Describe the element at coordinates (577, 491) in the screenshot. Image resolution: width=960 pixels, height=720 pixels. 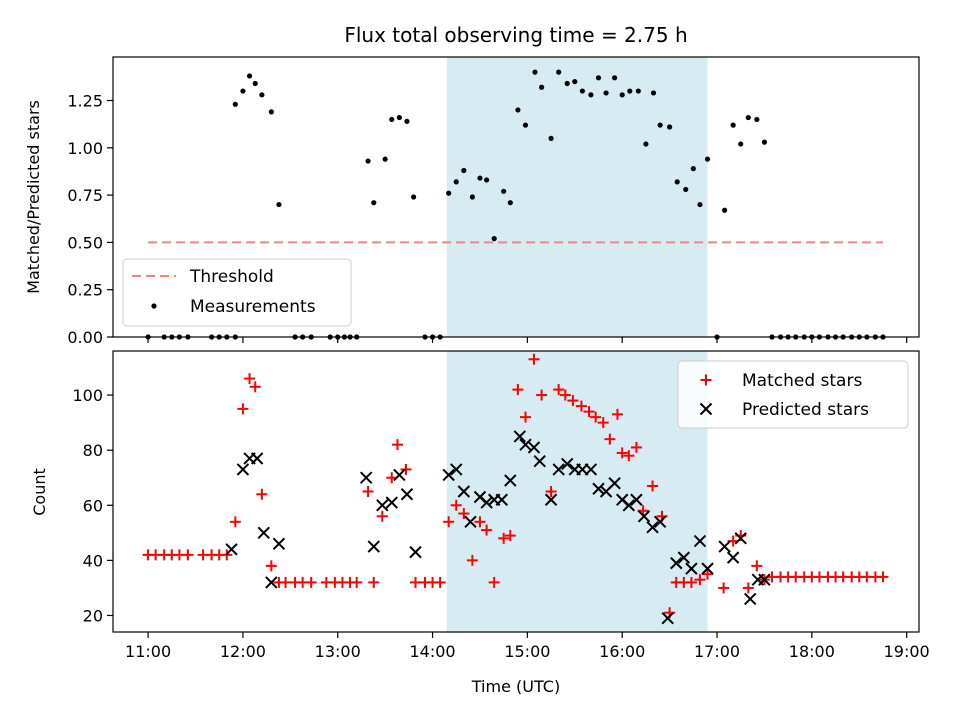
I see `bottom-shaded-region` at that location.